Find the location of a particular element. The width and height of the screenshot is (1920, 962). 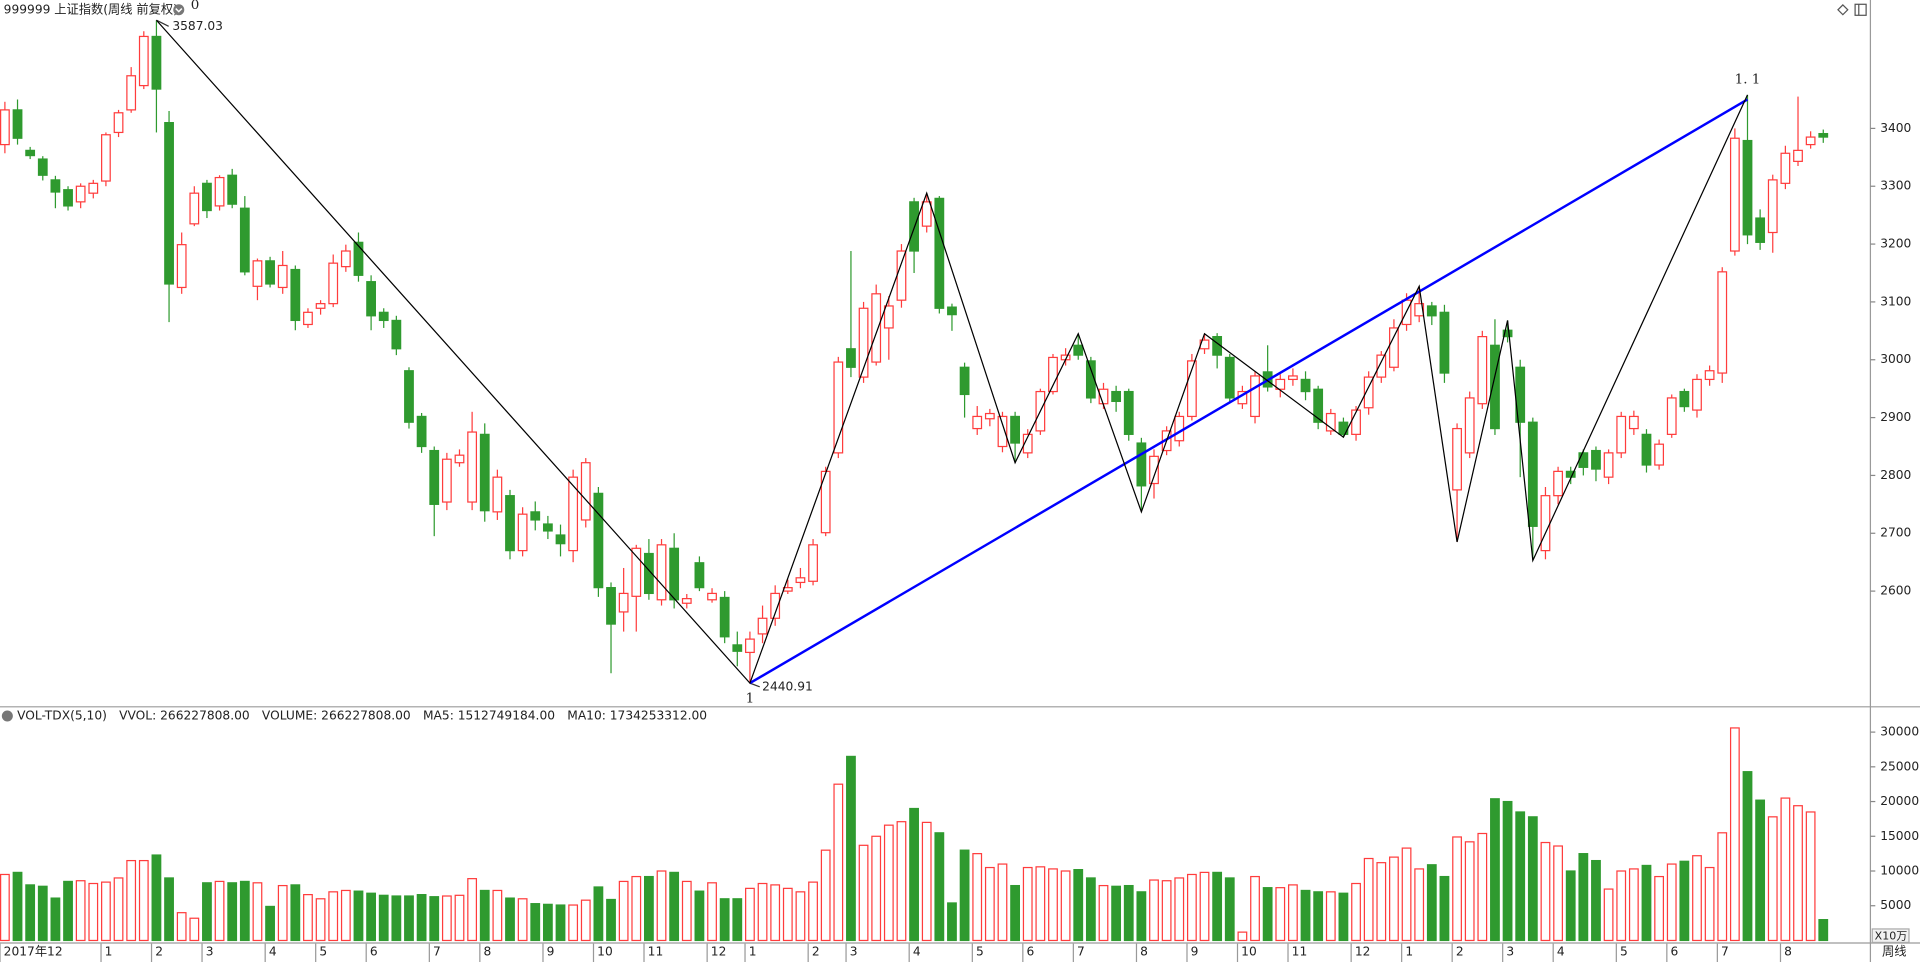

legend-entry: MA10: 1734253312.00 is located at coordinates (637, 715).